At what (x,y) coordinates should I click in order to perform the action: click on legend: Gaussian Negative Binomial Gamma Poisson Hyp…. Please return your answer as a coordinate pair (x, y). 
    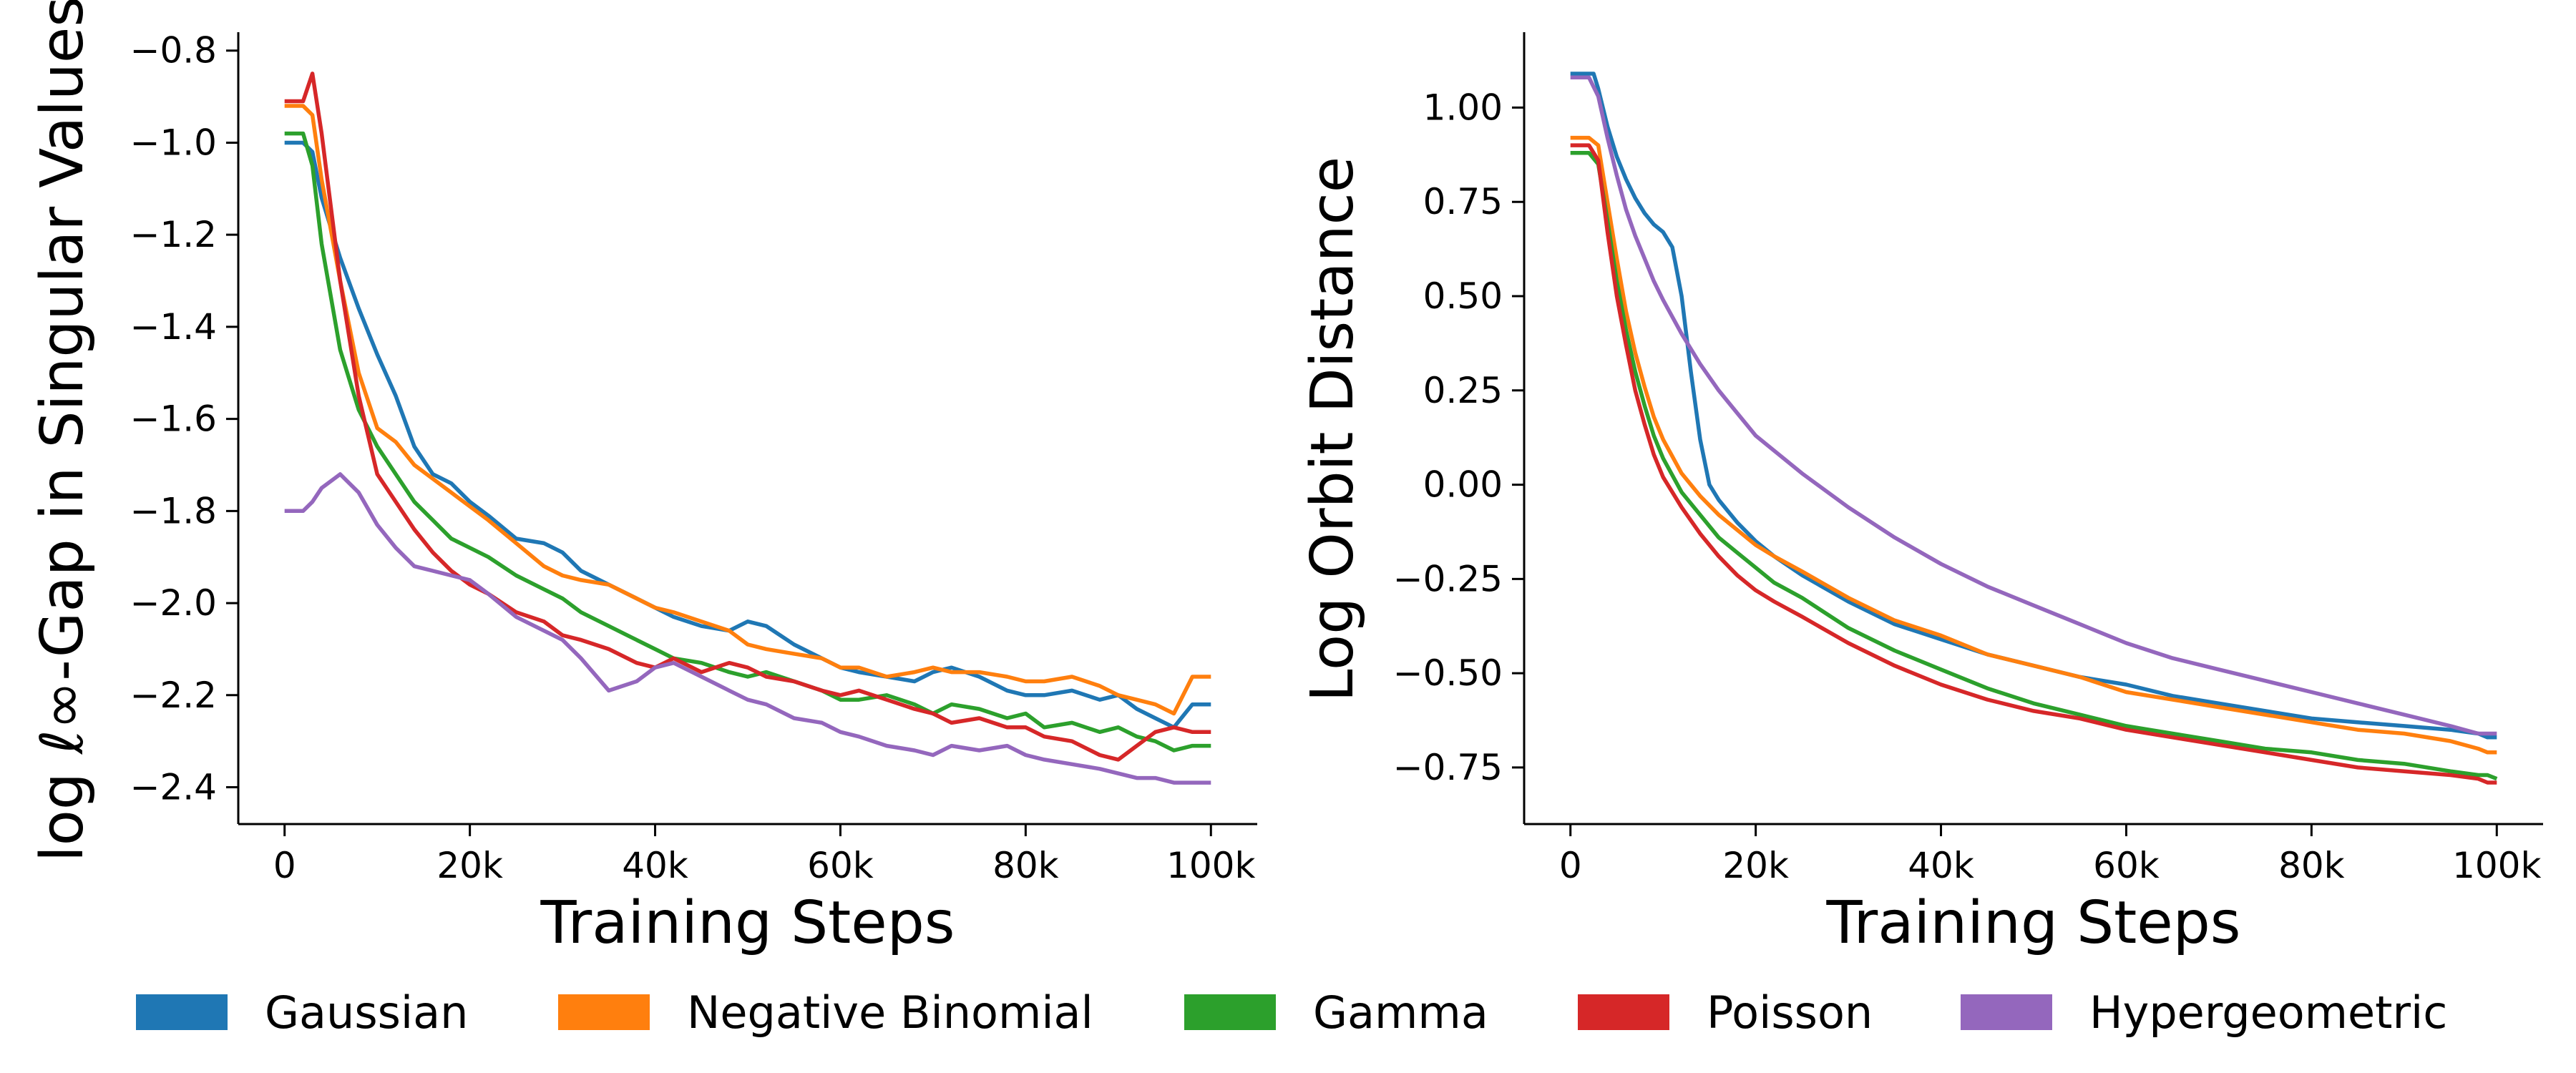
    Looking at the image, I should click on (1291, 1012).